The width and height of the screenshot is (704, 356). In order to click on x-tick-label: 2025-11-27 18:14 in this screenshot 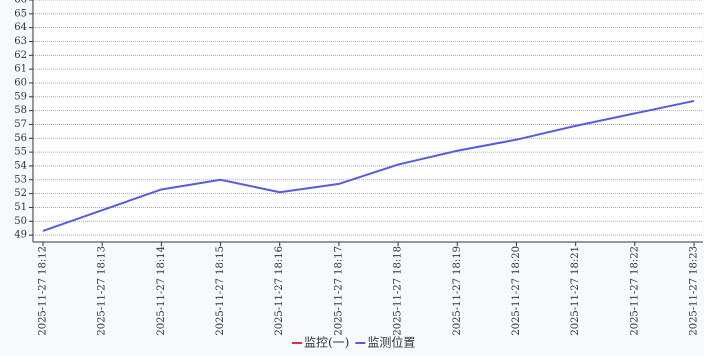, I will do `click(161, 291)`.